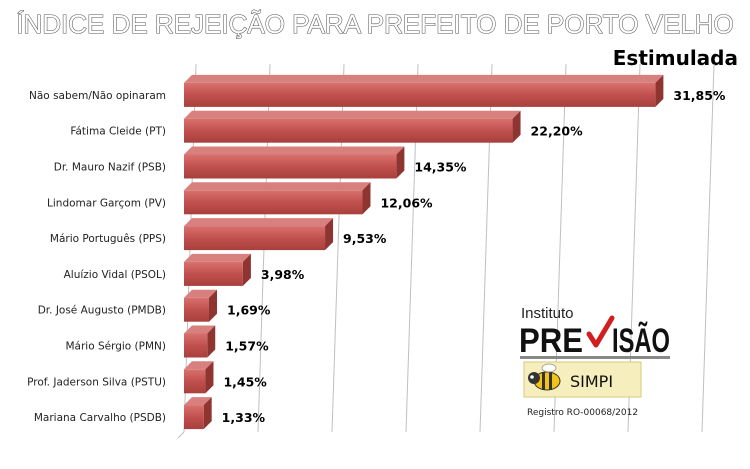 This screenshot has width=750, height=469. I want to click on category-label: Aluízio Vidal (PSOL), so click(115, 275).